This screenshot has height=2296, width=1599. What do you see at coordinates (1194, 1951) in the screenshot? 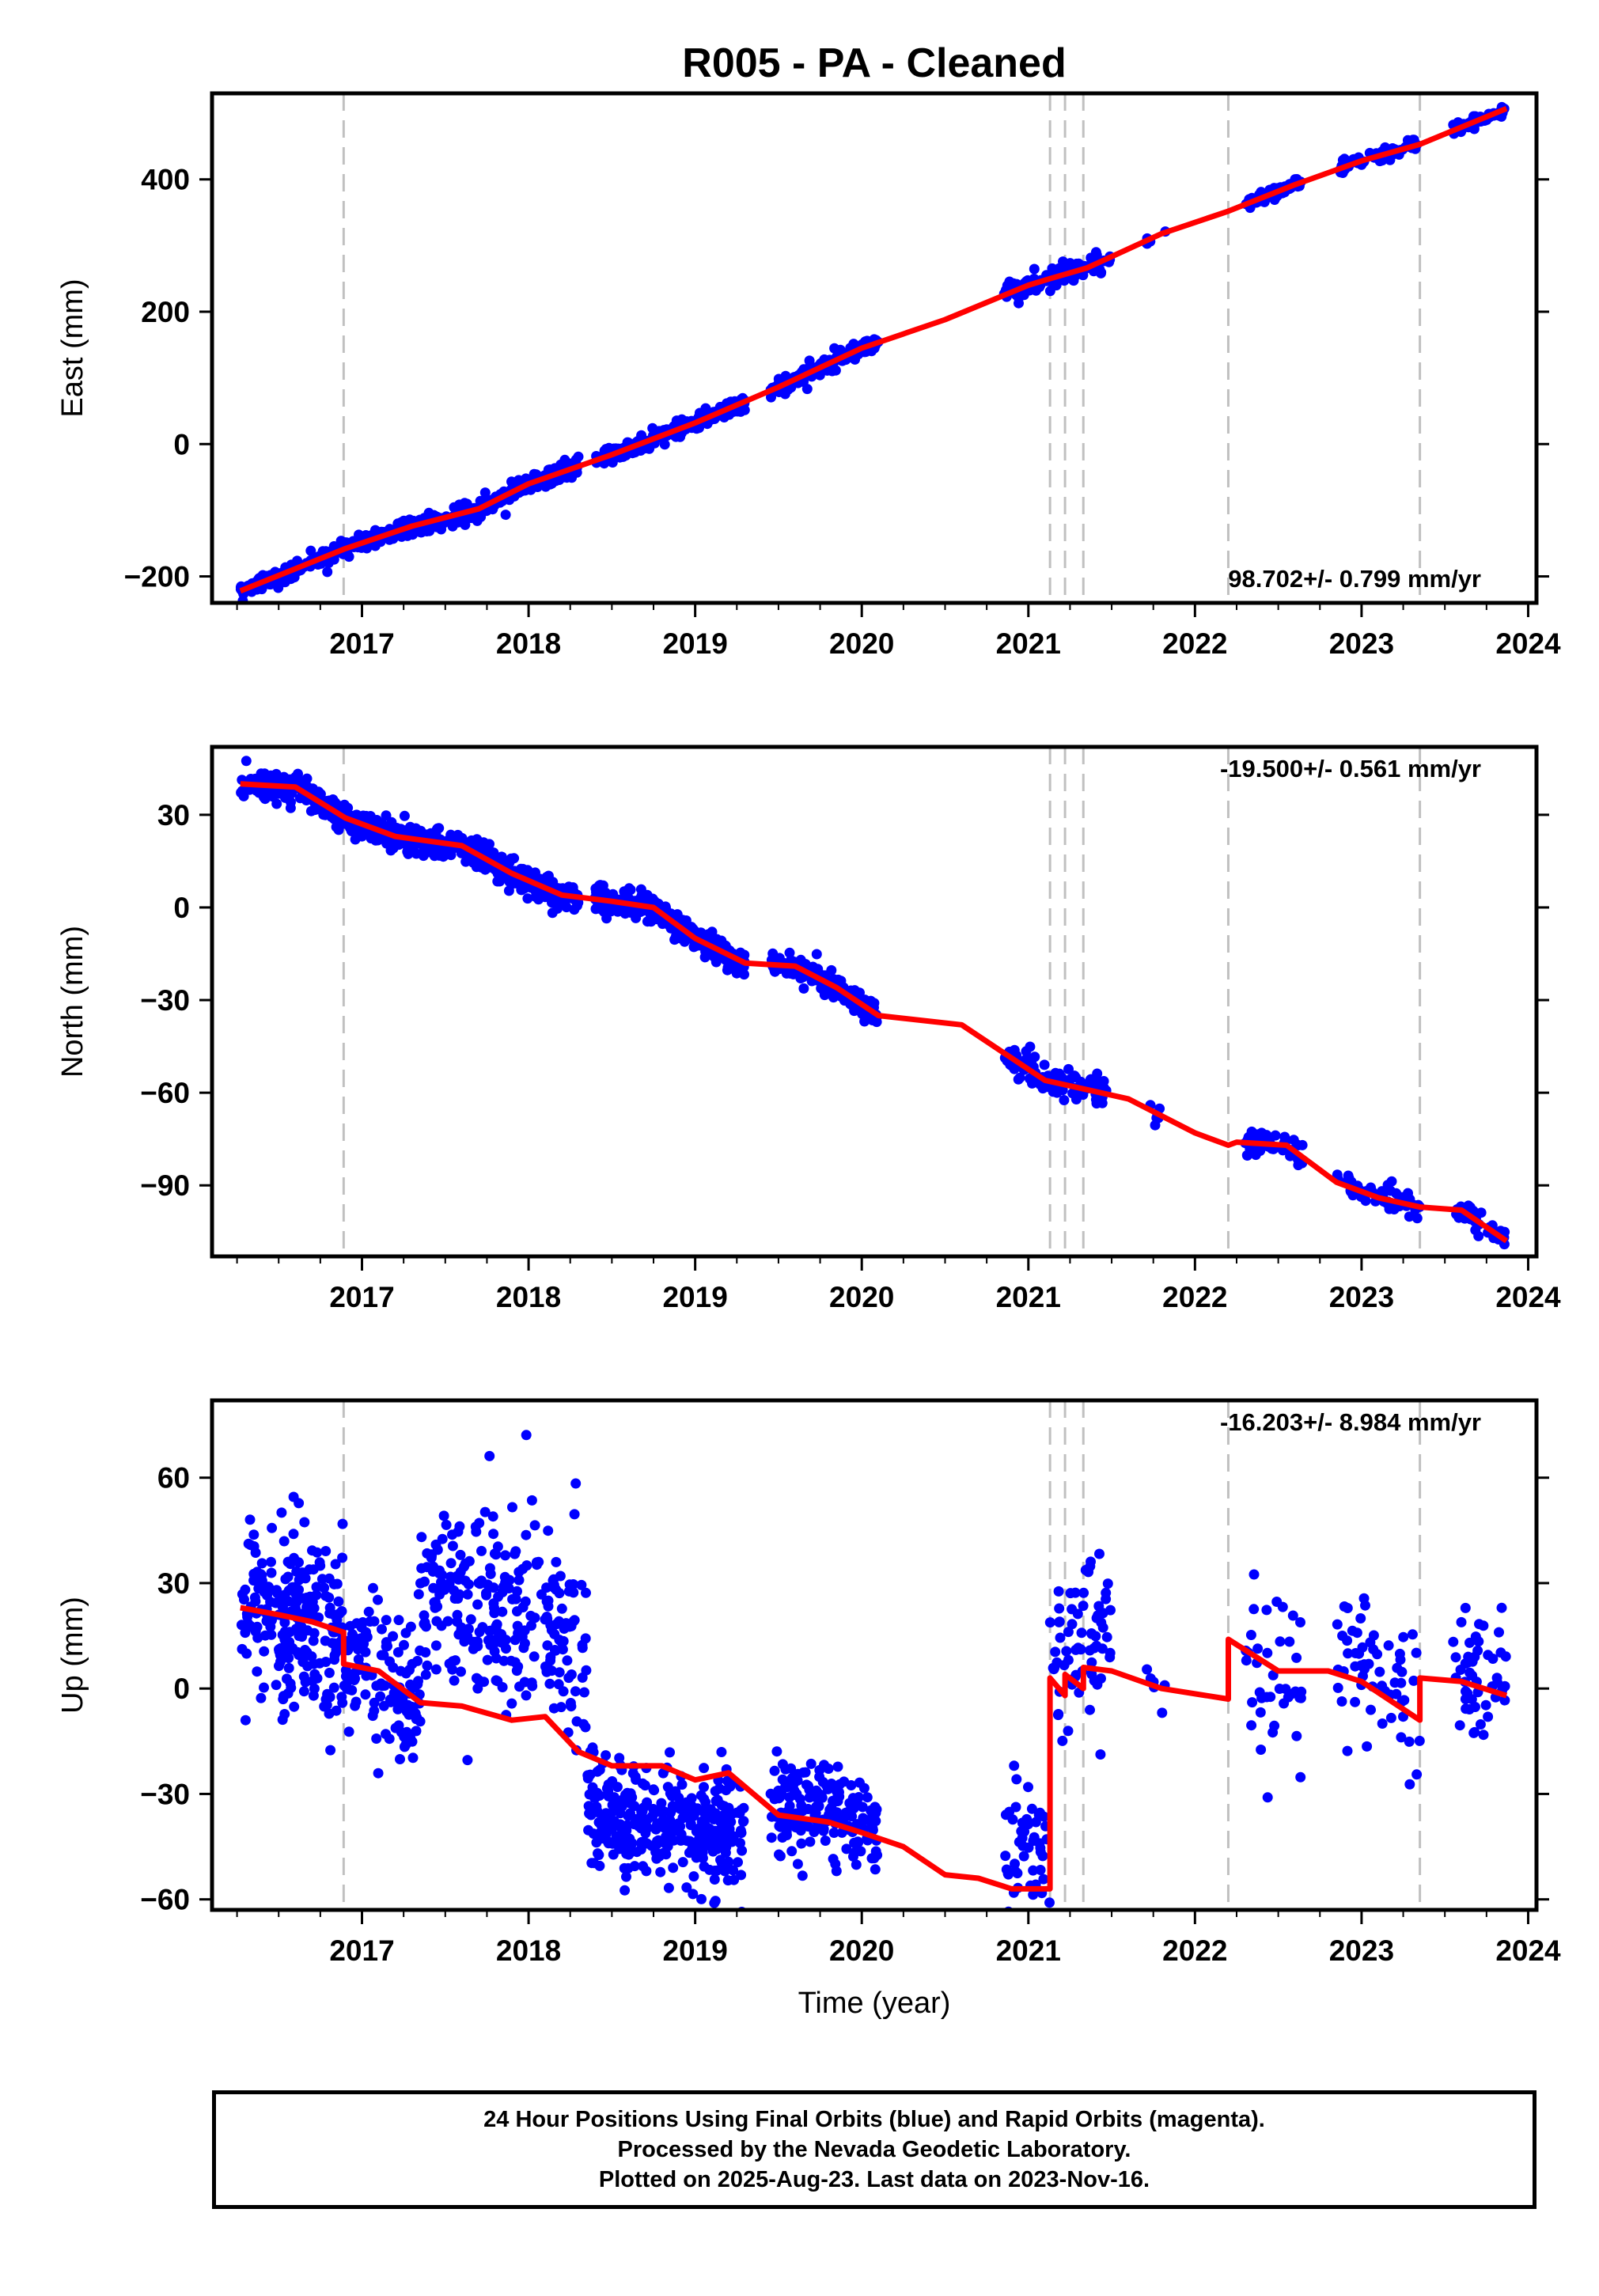
I see `x-tick-label: 2022` at bounding box center [1194, 1951].